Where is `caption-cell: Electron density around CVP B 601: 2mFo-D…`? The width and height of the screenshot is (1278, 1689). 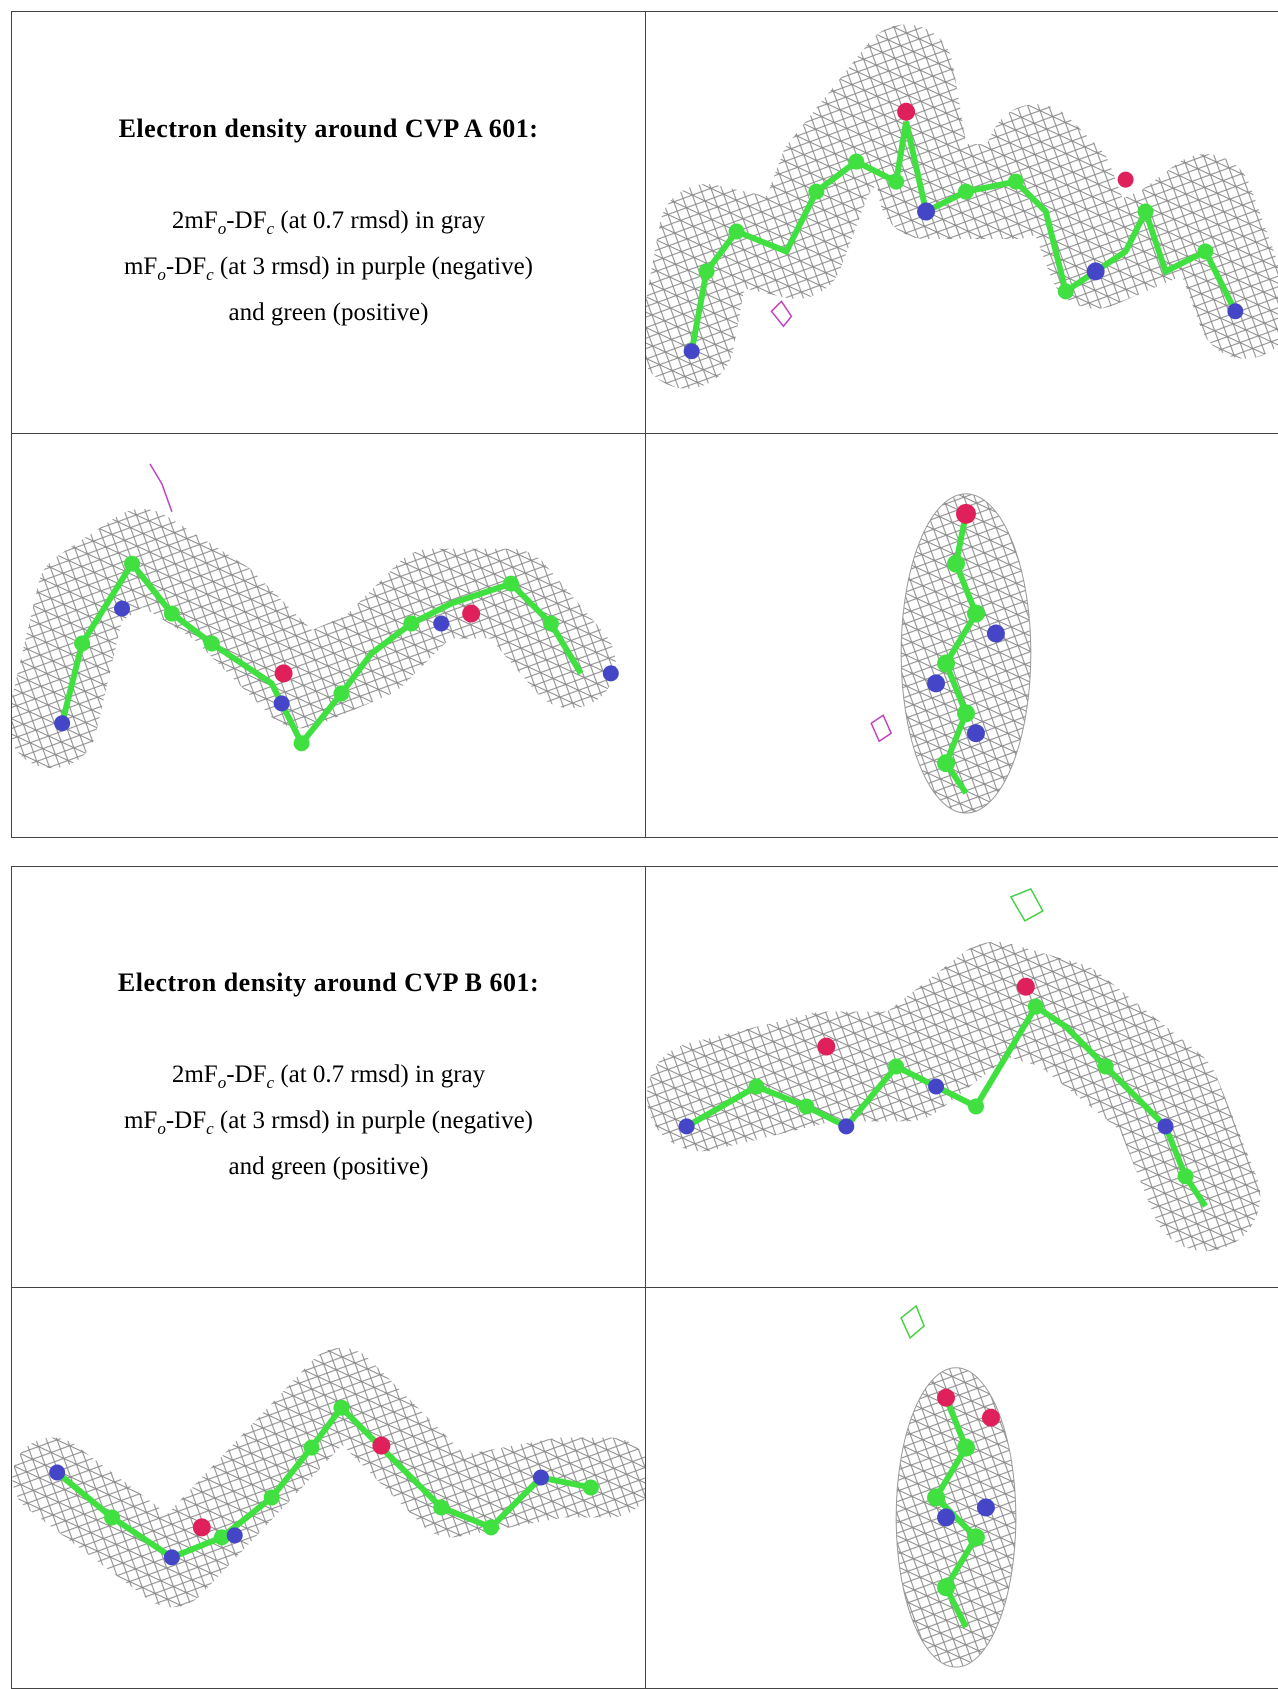
caption-cell: Electron density around CVP B 601: 2mFo-D… is located at coordinates (329, 1077).